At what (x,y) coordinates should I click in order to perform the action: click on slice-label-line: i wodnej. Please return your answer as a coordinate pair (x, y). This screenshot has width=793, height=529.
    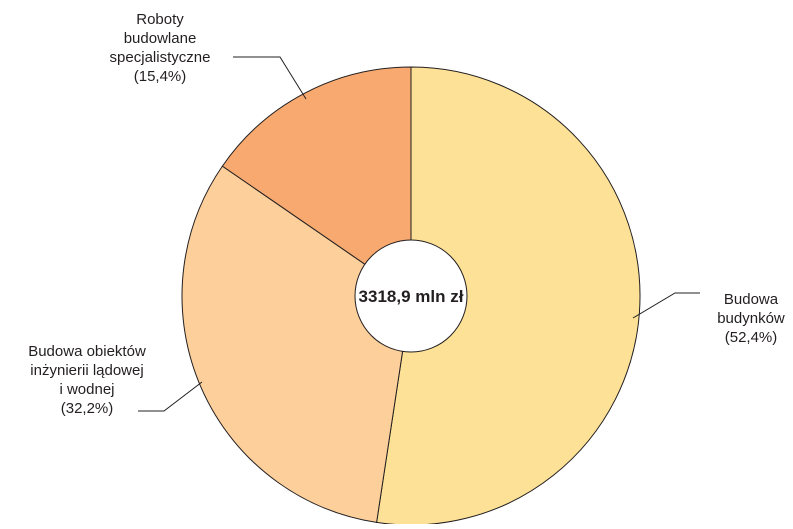
    Looking at the image, I should click on (86, 389).